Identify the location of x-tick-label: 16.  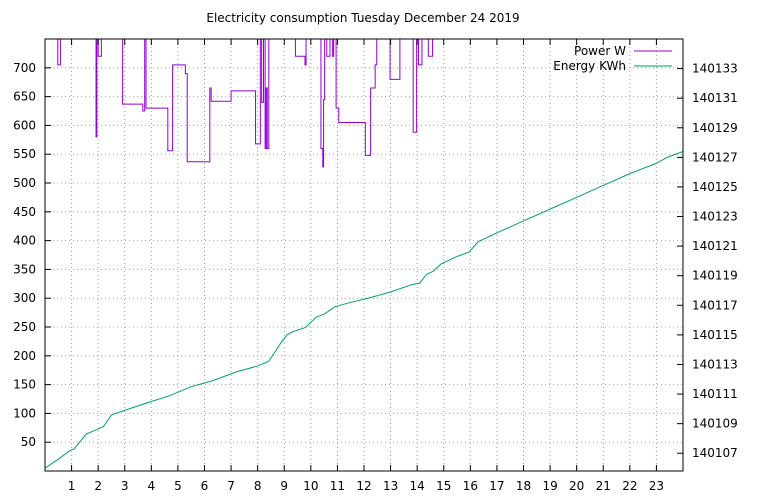
(470, 486).